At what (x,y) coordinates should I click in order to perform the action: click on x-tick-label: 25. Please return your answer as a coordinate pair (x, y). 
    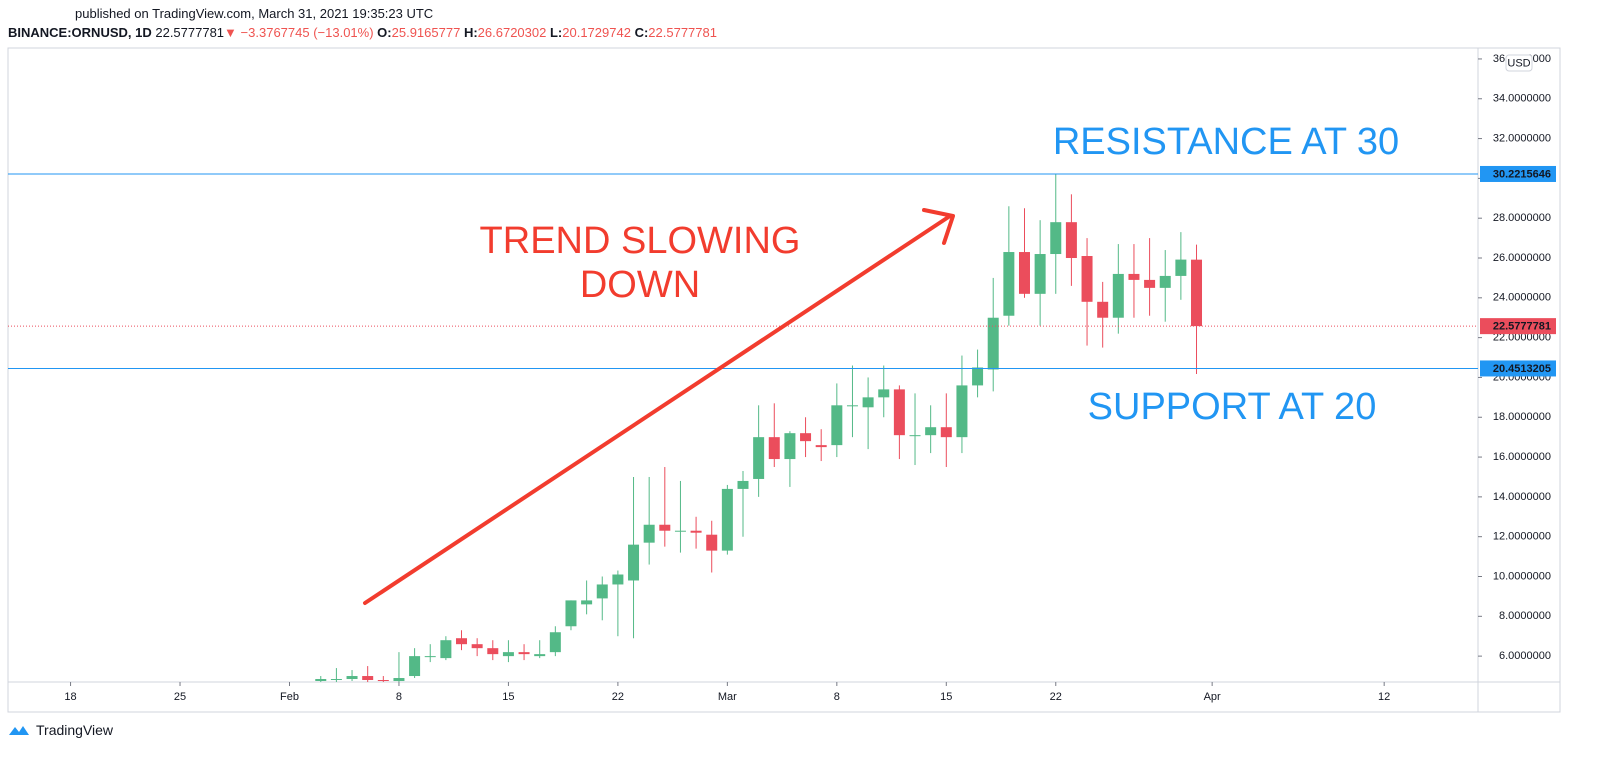
    Looking at the image, I should click on (180, 697).